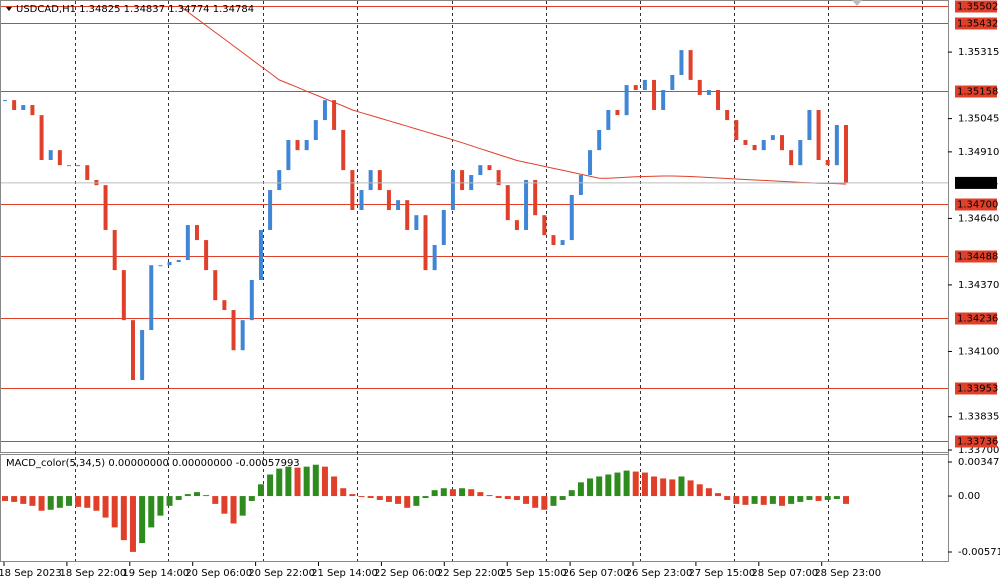 This screenshot has width=1000, height=586. I want to click on y-tick-label: 1.33835, so click(978, 417).